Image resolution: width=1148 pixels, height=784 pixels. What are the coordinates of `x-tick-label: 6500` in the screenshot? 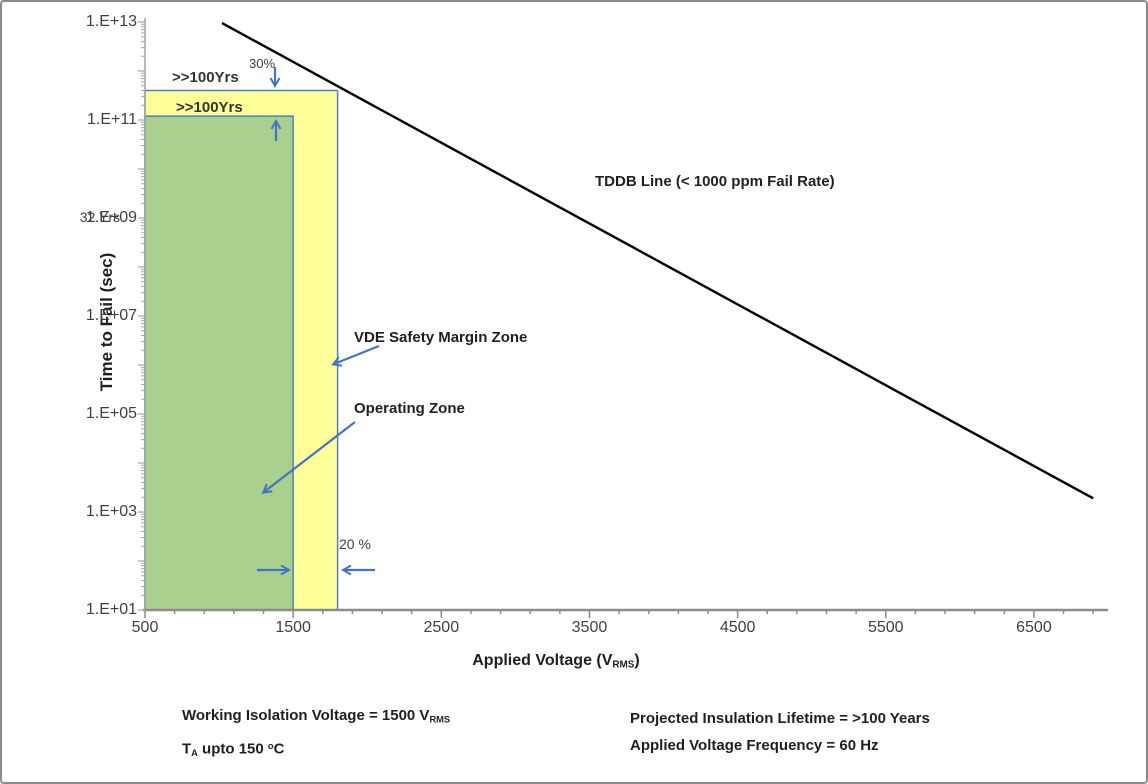 It's located at (1034, 627).